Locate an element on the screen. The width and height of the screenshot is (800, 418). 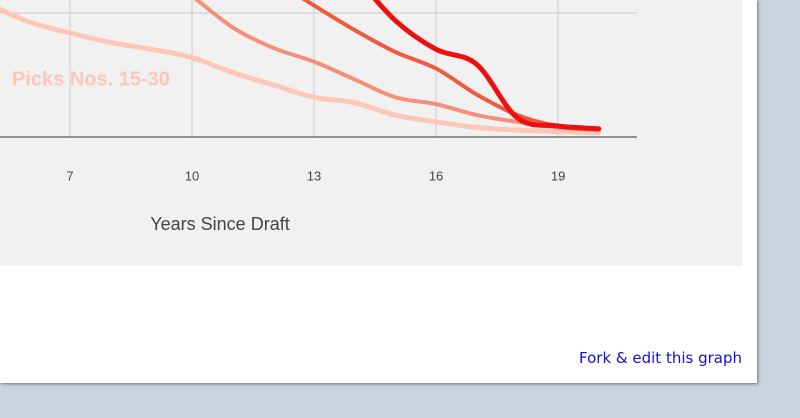
data-line is located at coordinates (487, 66).